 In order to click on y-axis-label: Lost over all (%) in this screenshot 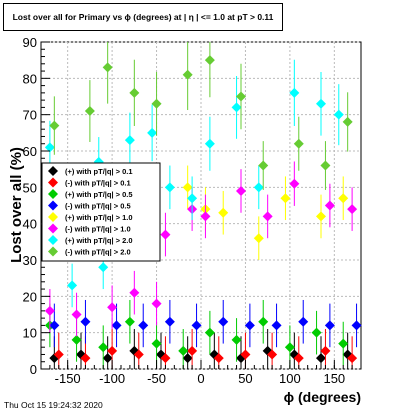, I will do `click(16, 205)`.